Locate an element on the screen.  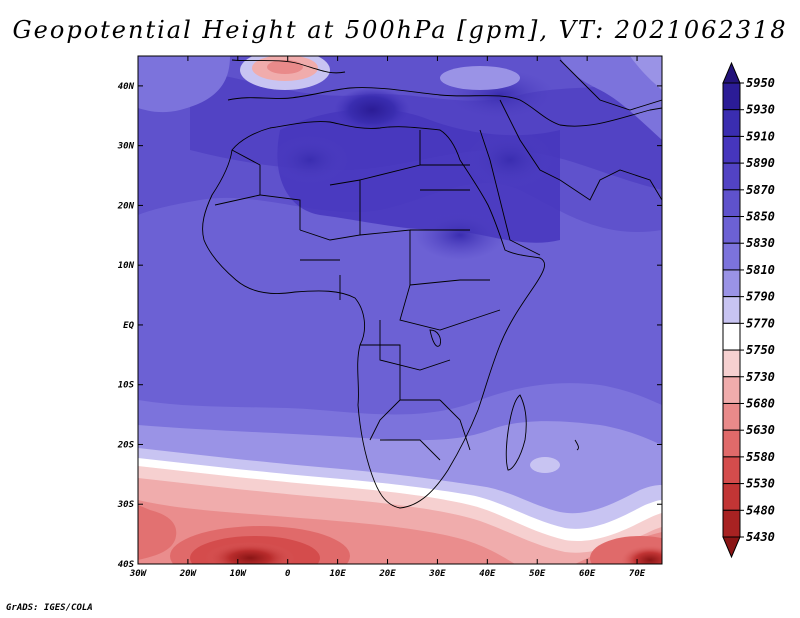
colorbar-label: 5870 is located at coordinates (760, 190).